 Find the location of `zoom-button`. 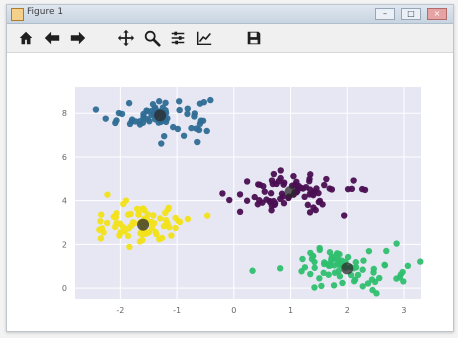

zoom-button is located at coordinates (152, 38).